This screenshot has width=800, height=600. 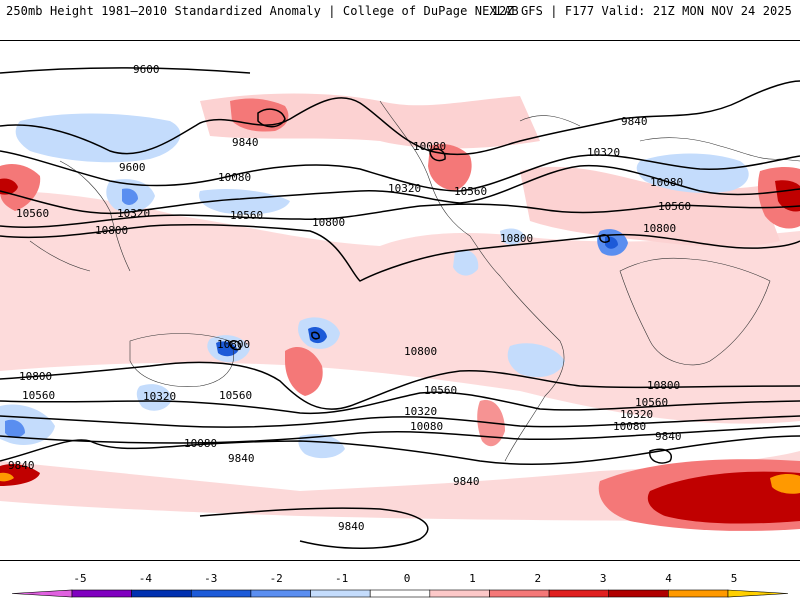 I want to click on legend-tick-label: 5, so click(x=734, y=578).